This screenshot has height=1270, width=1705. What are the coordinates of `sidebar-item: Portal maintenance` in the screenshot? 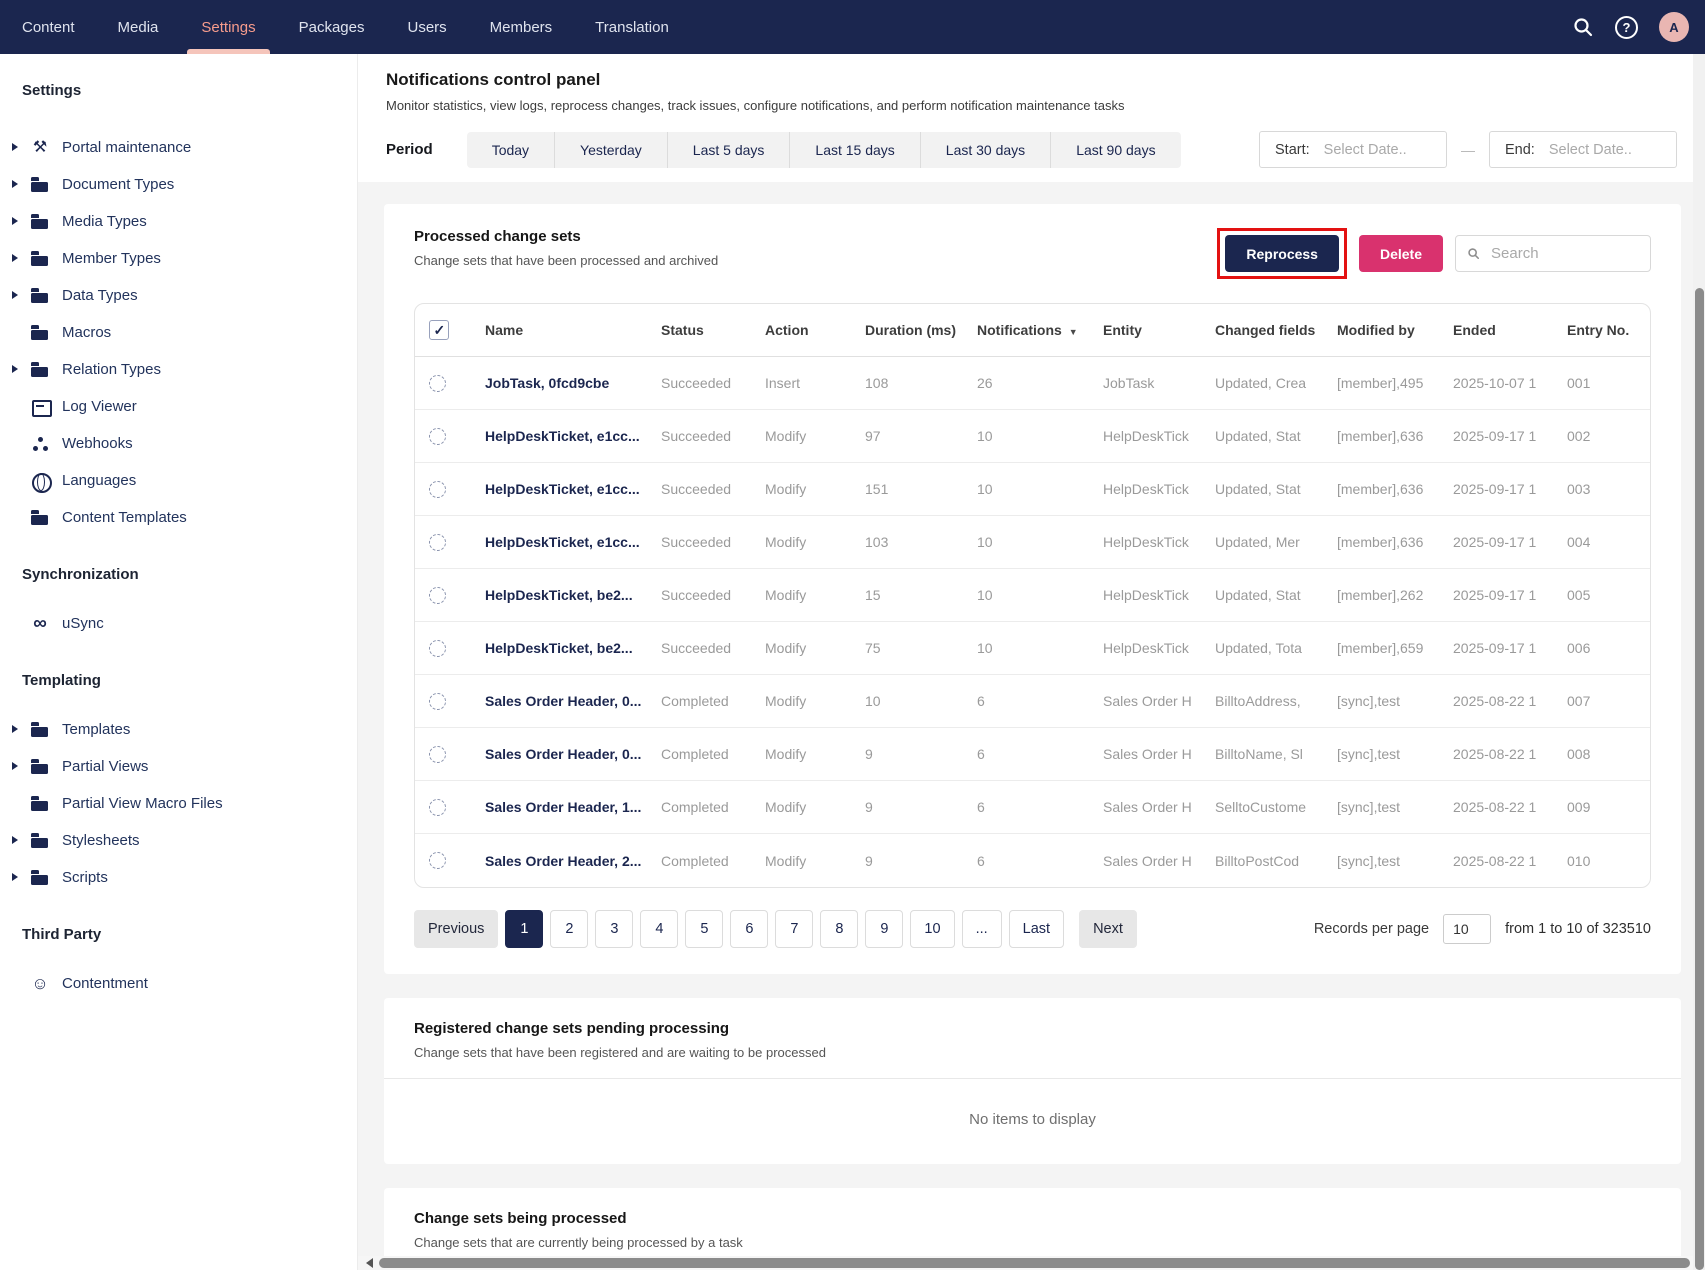 It's located at (183, 147).